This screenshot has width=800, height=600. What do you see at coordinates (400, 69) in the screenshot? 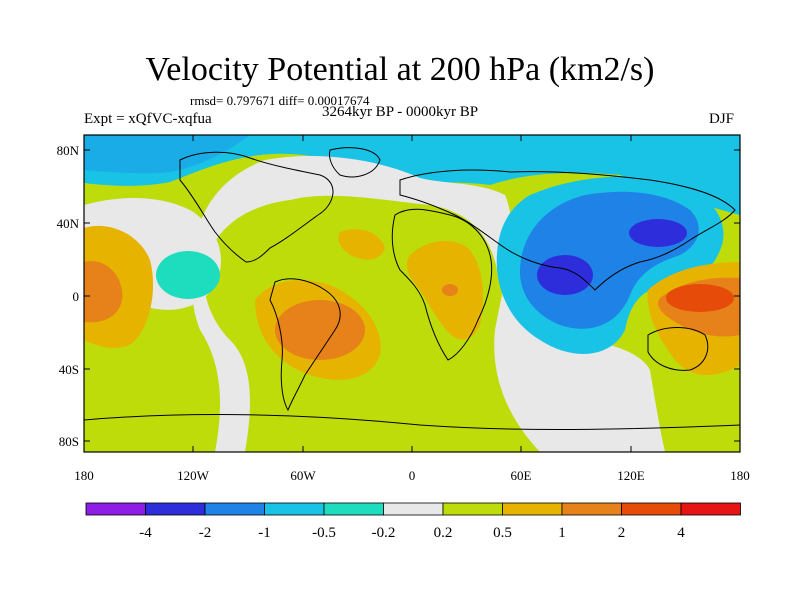
I see `map-title: Velocity Potential at 200 hPa (km2/s)` at bounding box center [400, 69].